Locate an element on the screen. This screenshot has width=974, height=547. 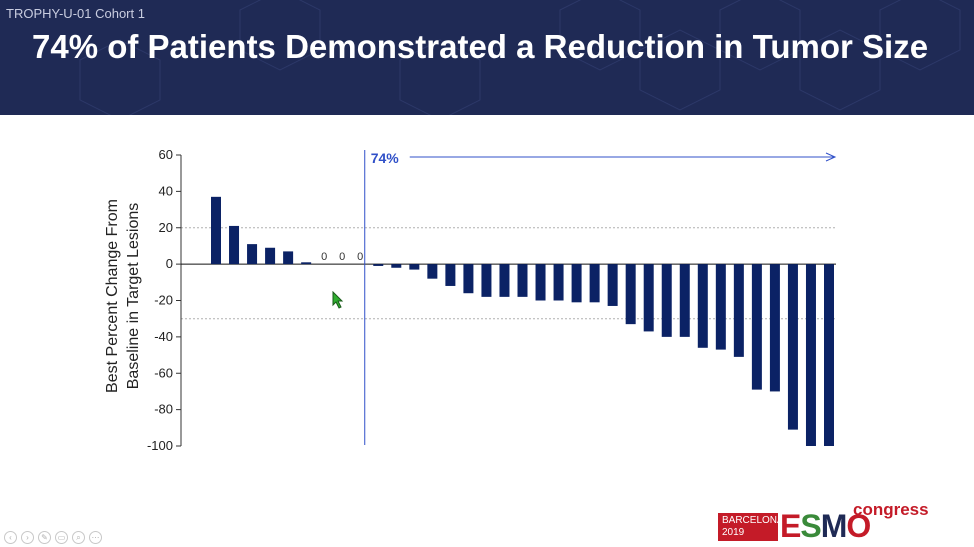
y-axis-label-line-1: Best Percent Change From is located at coordinates (112, 296).